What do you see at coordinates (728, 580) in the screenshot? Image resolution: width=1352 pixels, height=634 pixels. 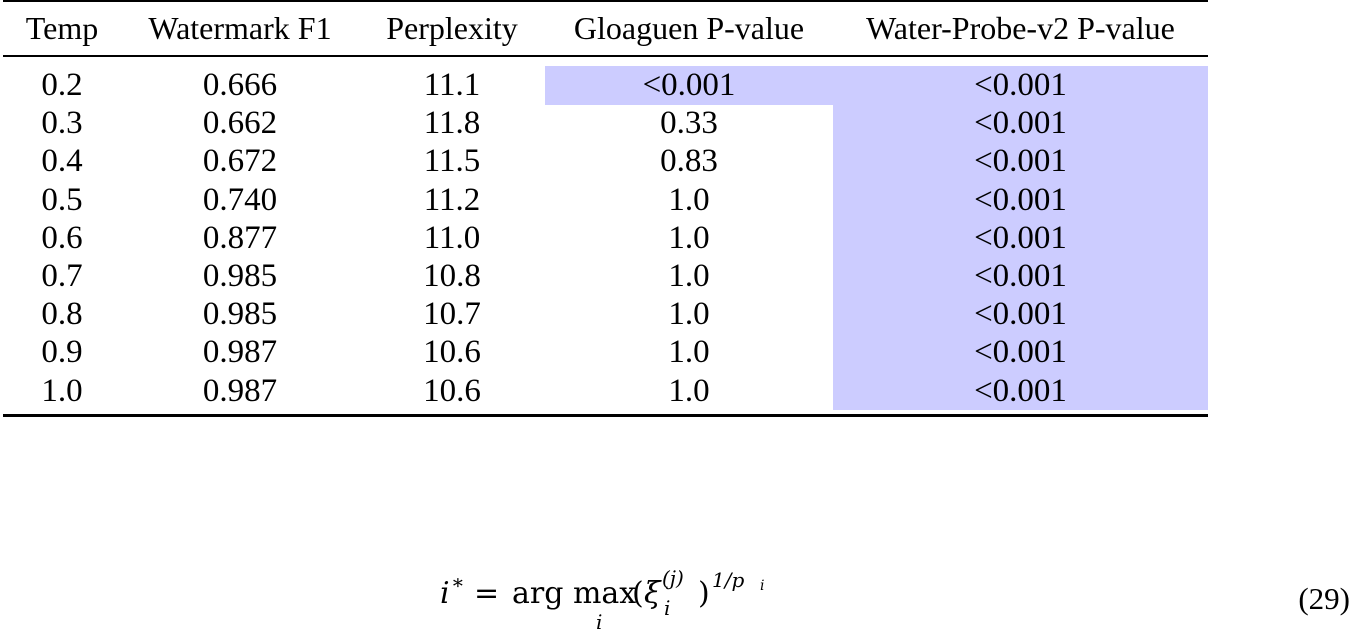 I see `equation-exponent: 1/p` at bounding box center [728, 580].